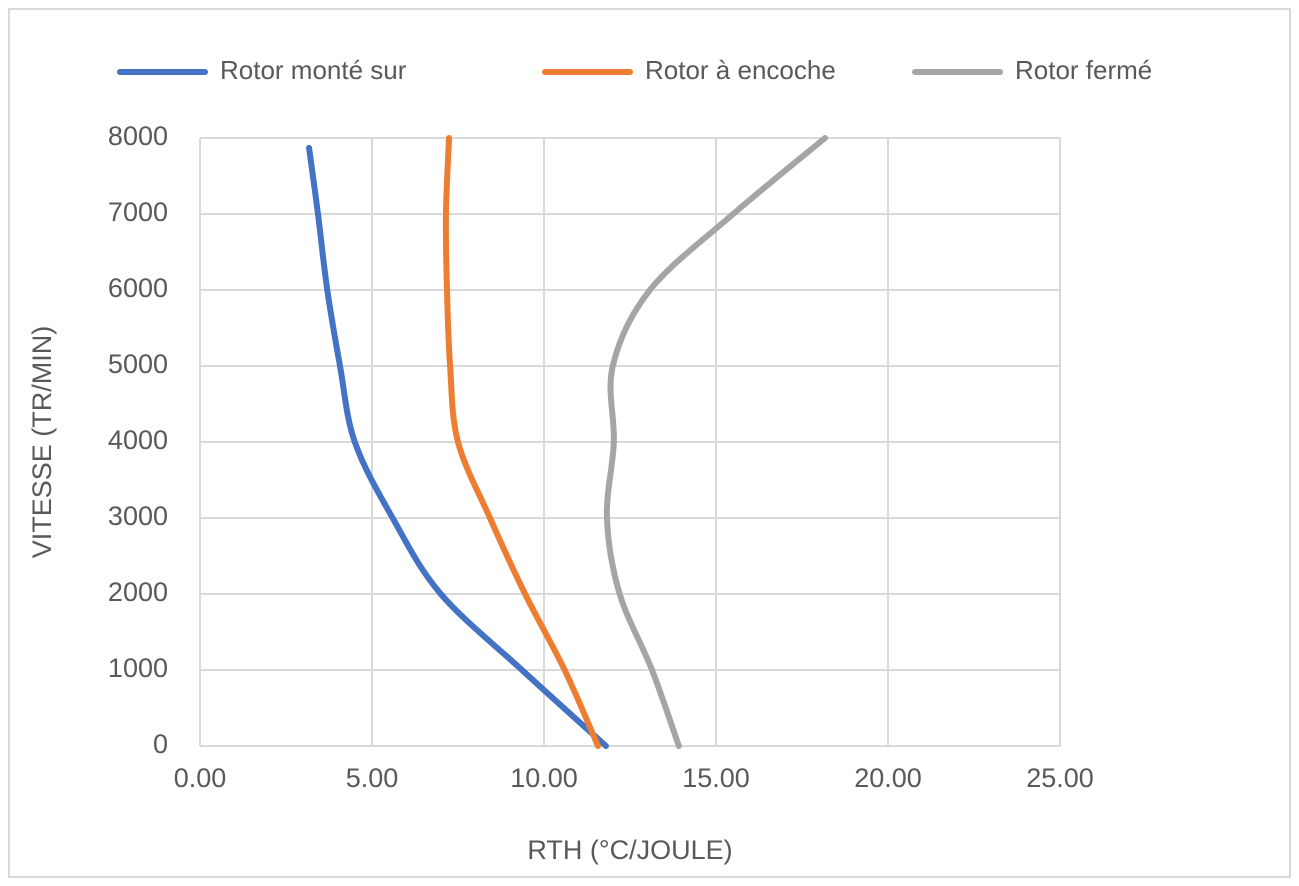 This screenshot has width=1299, height=886. What do you see at coordinates (42, 442) in the screenshot?
I see `y-axis-title: VITESSE (TR/MIN)` at bounding box center [42, 442].